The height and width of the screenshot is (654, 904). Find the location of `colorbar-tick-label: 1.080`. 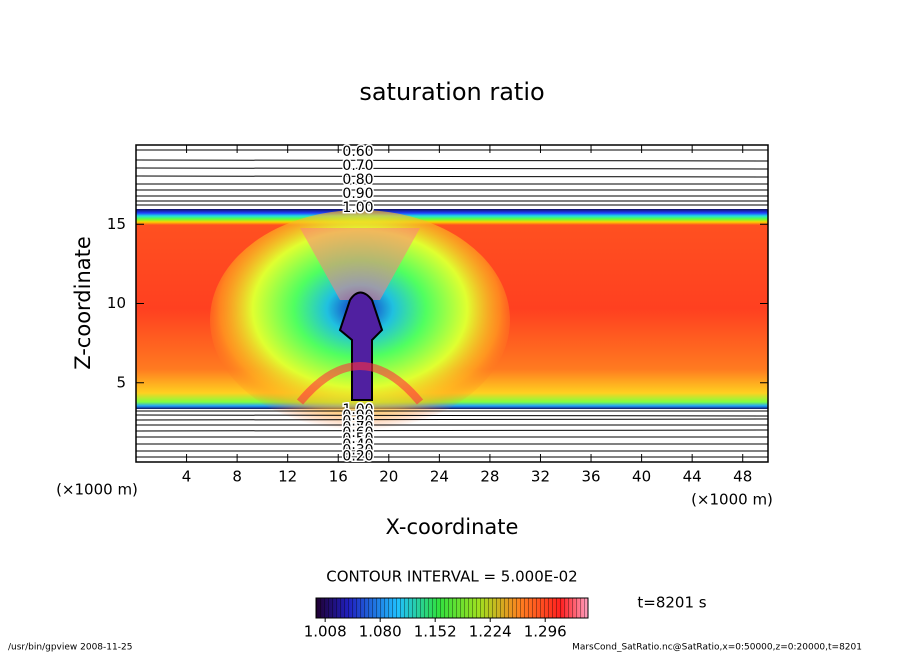

colorbar-tick-label: 1.080 is located at coordinates (380, 632).